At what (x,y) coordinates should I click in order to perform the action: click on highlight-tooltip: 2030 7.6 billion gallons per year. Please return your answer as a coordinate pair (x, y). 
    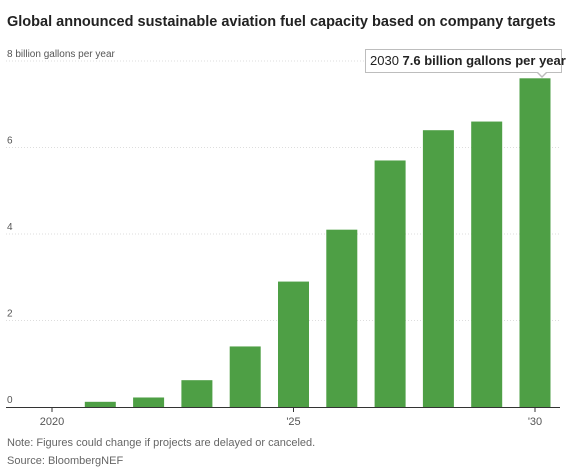
    Looking at the image, I should click on (465, 61).